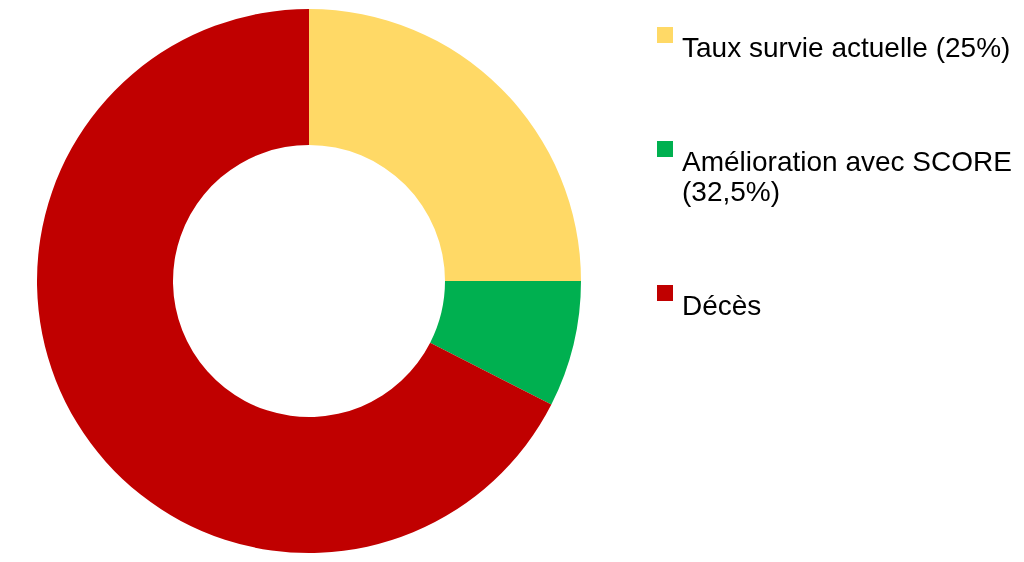 This screenshot has height=562, width=1024. What do you see at coordinates (846, 47) in the screenshot?
I see `legend-label: Taux survie actuelle (25%)` at bounding box center [846, 47].